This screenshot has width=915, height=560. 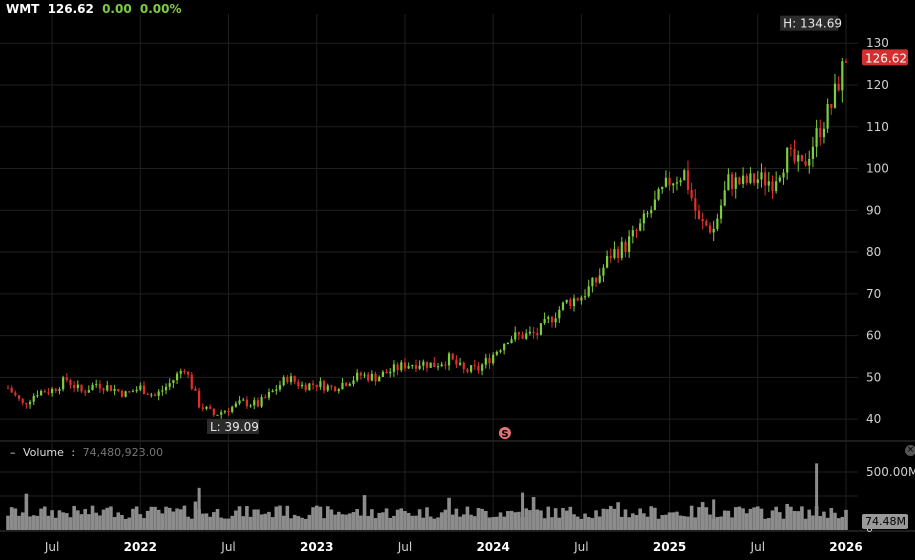 I want to click on high-marker-box, so click(x=809, y=23).